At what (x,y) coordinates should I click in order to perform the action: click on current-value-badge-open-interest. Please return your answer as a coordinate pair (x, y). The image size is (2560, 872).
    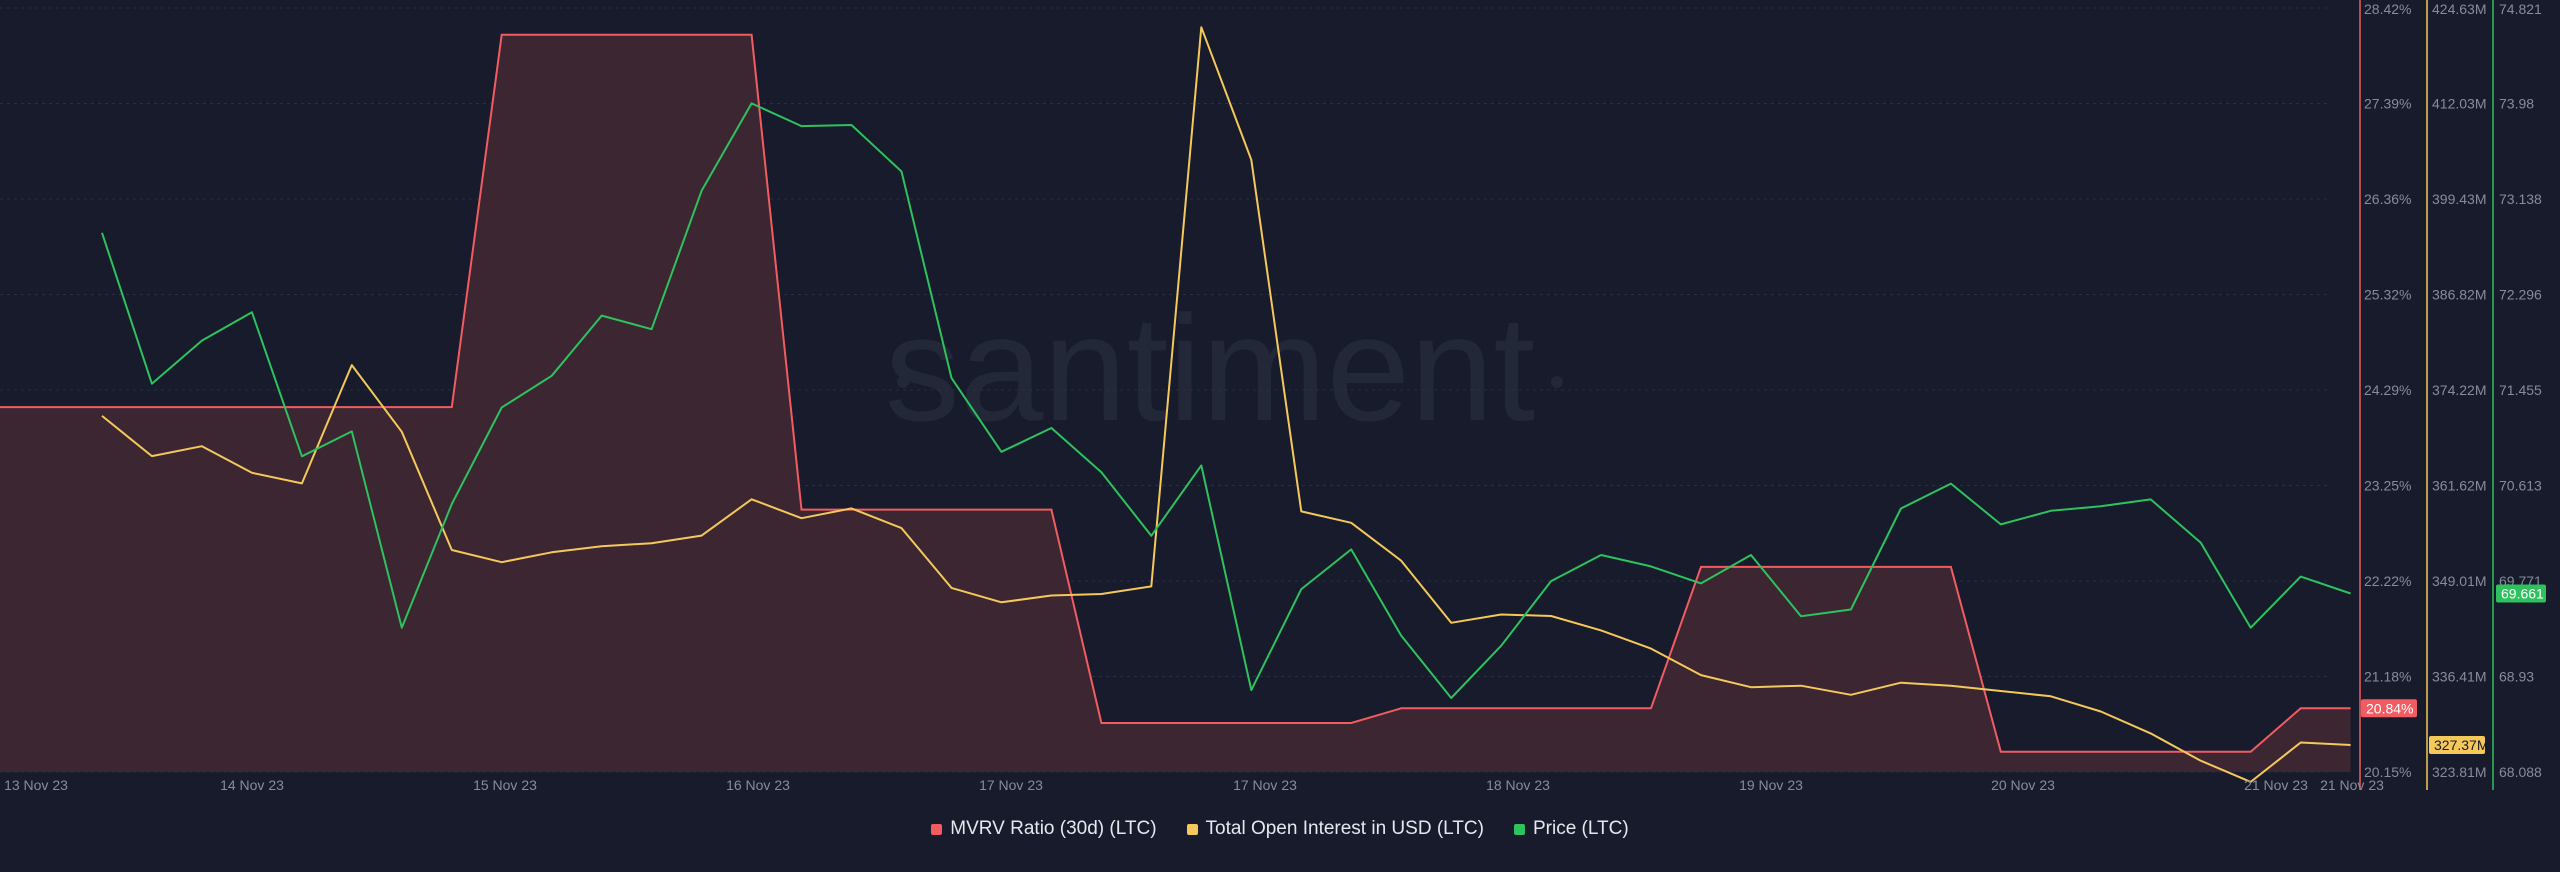
    Looking at the image, I should click on (2457, 745).